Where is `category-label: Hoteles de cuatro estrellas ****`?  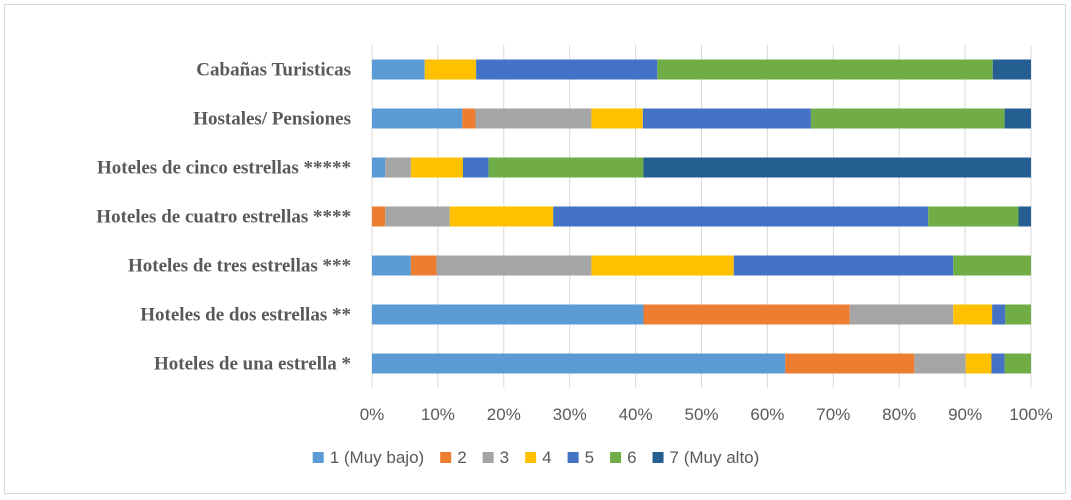 category-label: Hoteles de cuatro estrellas **** is located at coordinates (223, 217).